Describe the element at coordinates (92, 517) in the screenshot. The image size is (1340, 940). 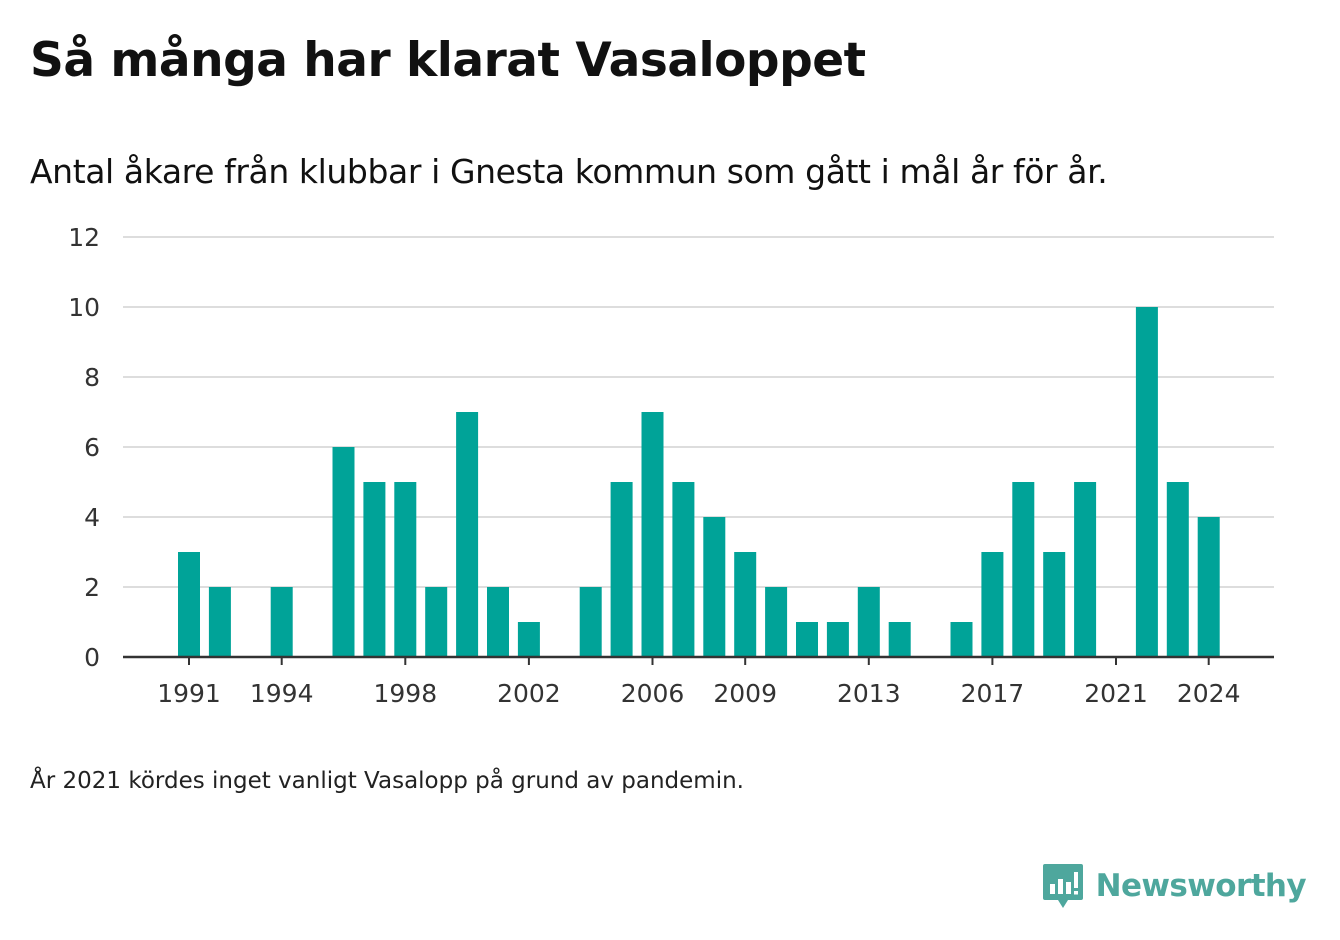
I see `y-tick-label: 4` at that location.